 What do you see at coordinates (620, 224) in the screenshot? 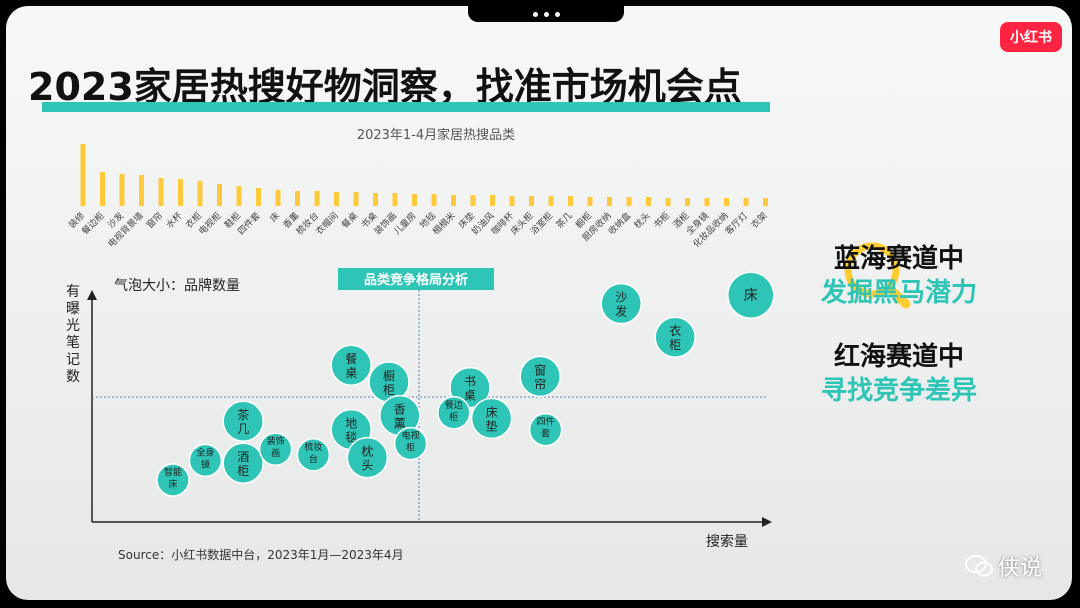
I see `bar-label-28: 收纳盒` at bounding box center [620, 224].